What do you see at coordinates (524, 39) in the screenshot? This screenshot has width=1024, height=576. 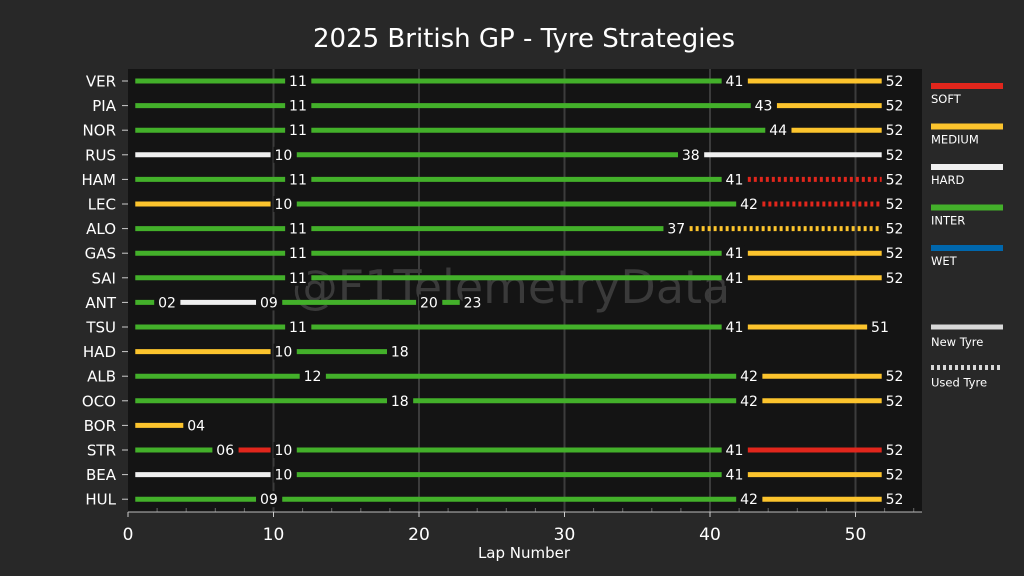 I see `chart-title: 2025 British GP - Tyre Strategies` at bounding box center [524, 39].